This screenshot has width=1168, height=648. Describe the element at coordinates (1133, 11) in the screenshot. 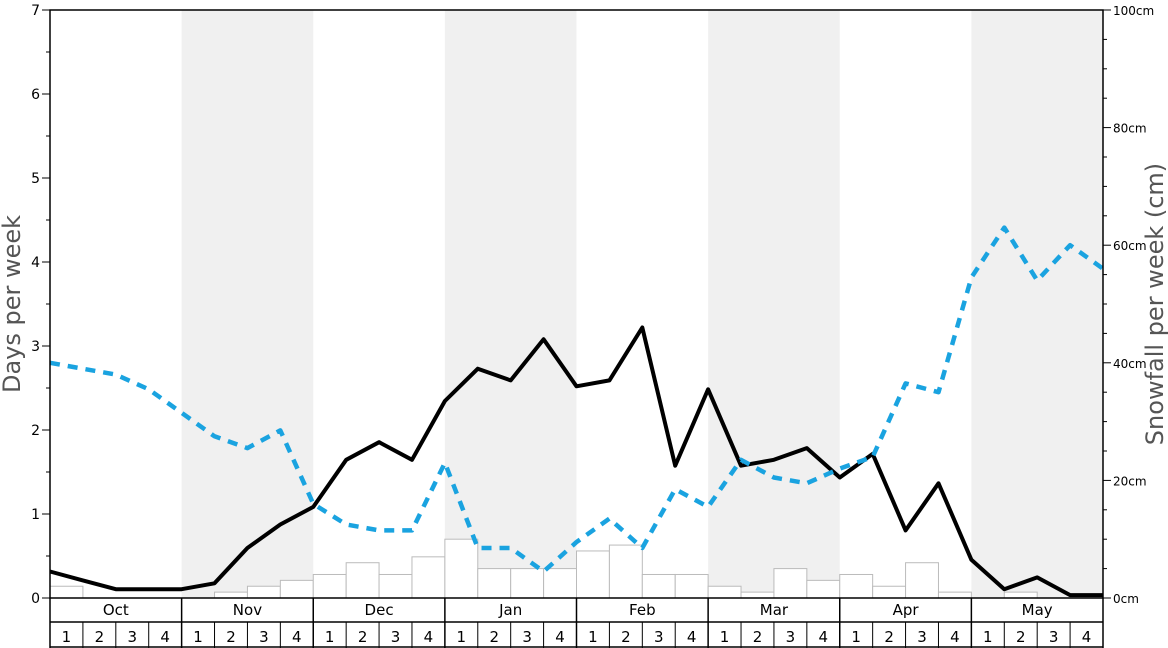

I see `right-tick-label: 100cm` at that location.